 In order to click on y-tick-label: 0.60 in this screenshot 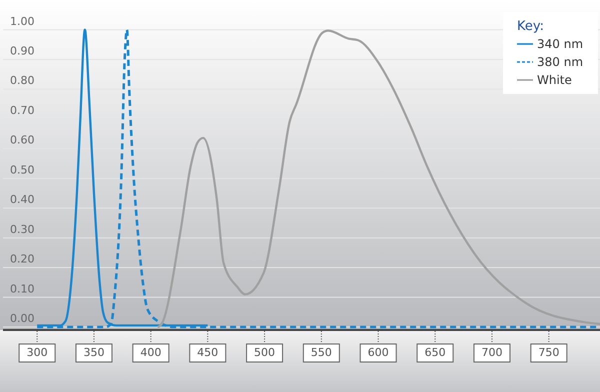, I will do `click(22, 140)`.